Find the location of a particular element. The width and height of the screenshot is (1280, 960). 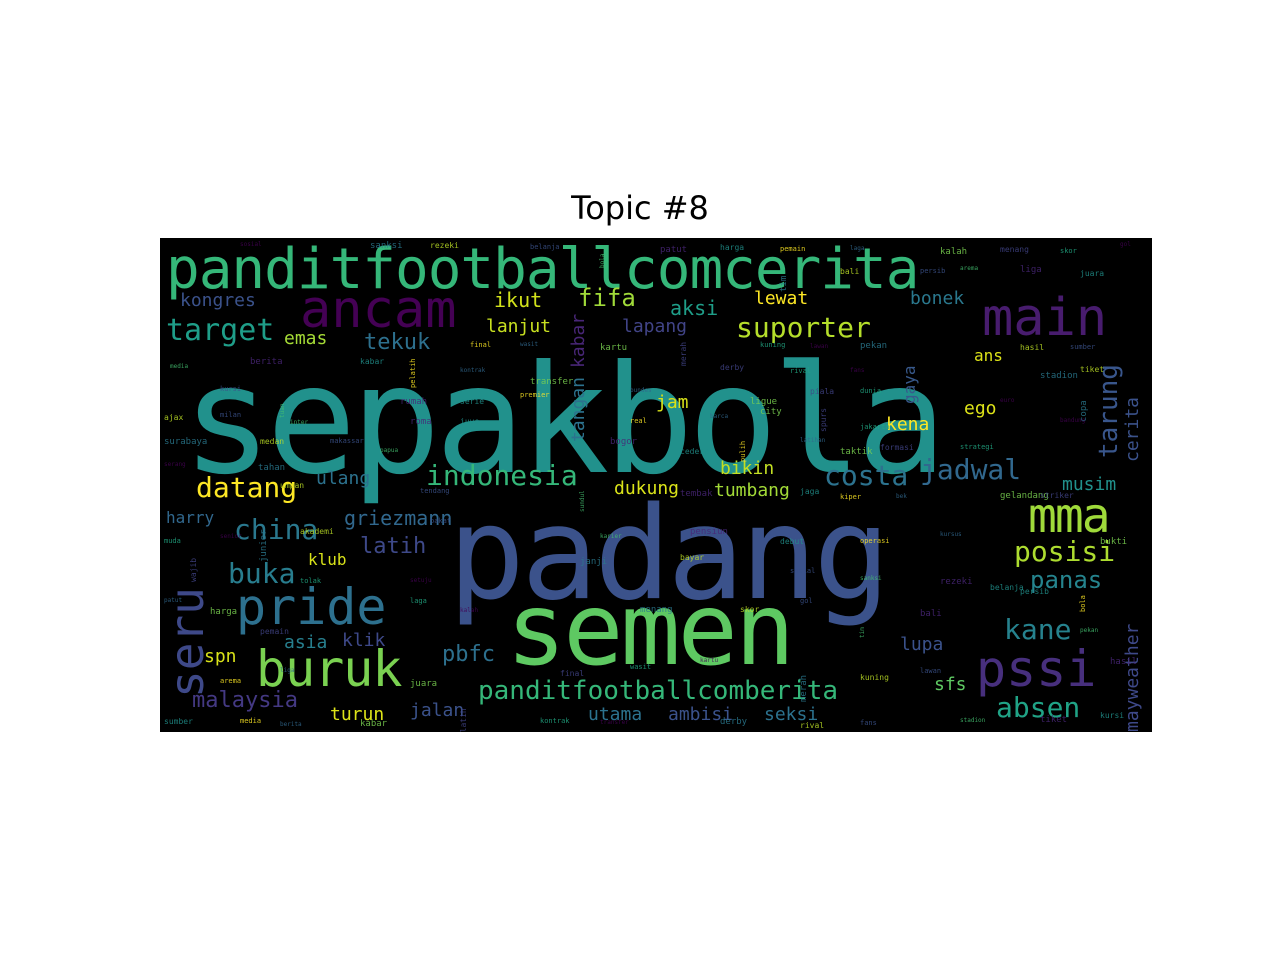

word: kane is located at coordinates (1038, 629).